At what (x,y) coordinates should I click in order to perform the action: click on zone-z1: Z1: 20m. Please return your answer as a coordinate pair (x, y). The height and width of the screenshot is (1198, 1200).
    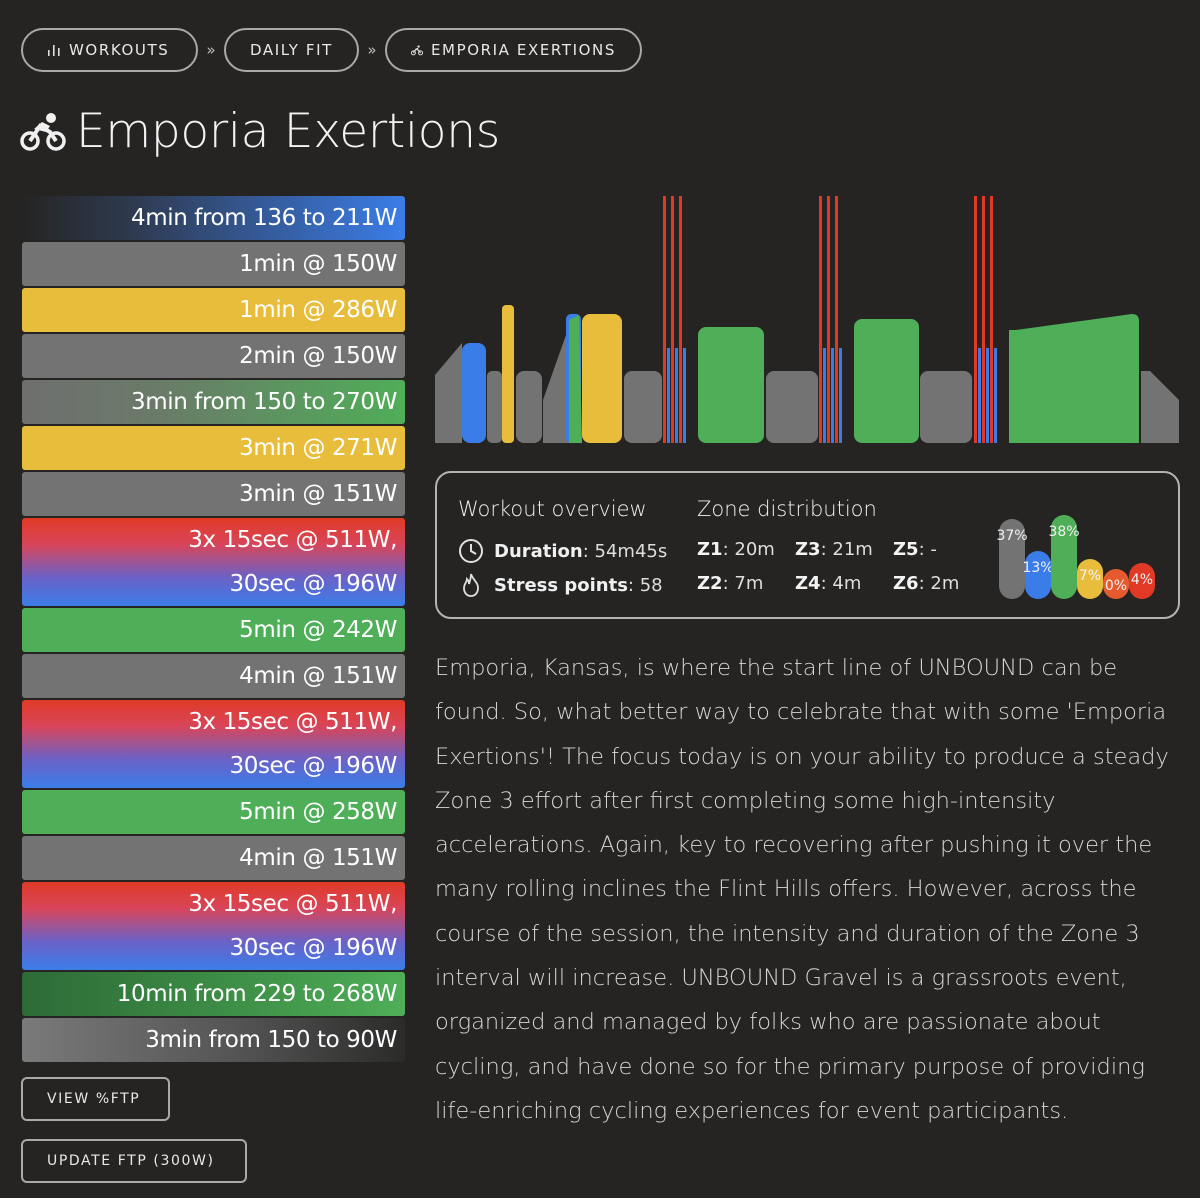
    Looking at the image, I should click on (736, 549).